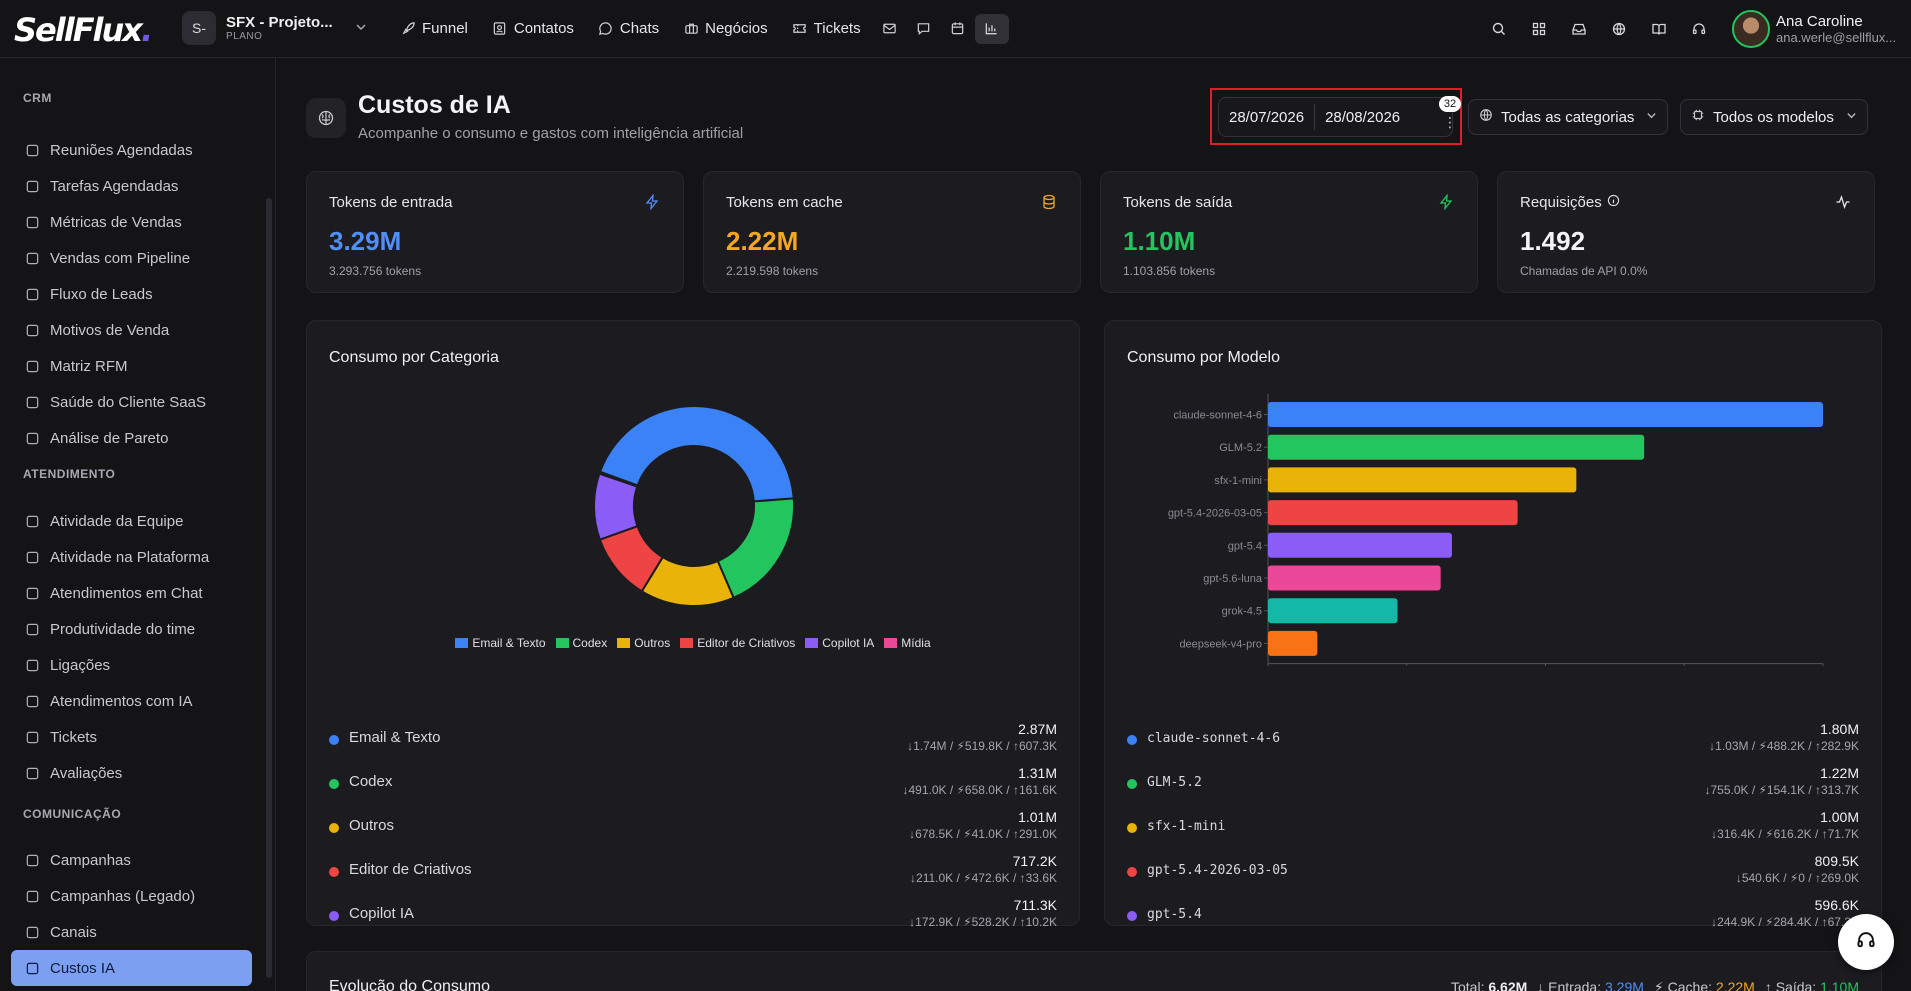 The width and height of the screenshot is (1911, 991). I want to click on inbox-icon, so click(1579, 29).